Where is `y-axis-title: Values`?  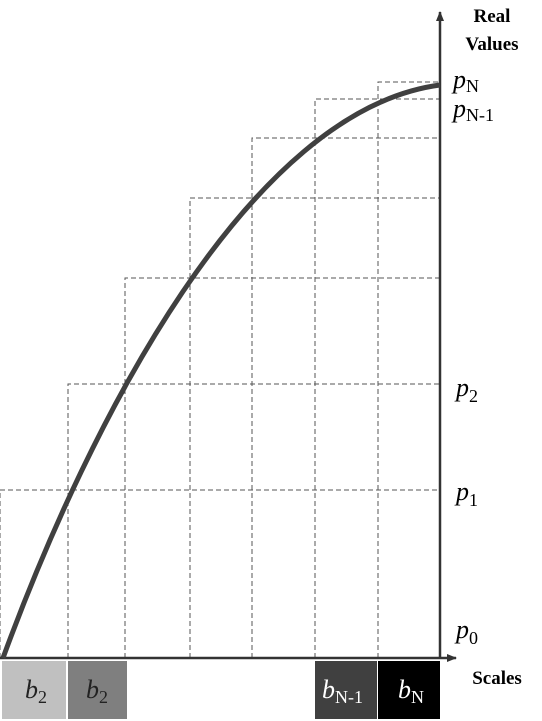 y-axis-title: Values is located at coordinates (491, 44).